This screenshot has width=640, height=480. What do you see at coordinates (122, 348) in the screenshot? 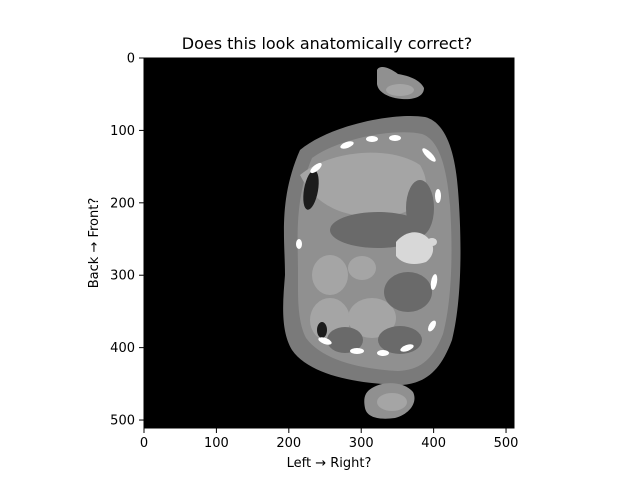
I see `y-tick-label: 400` at bounding box center [122, 348].